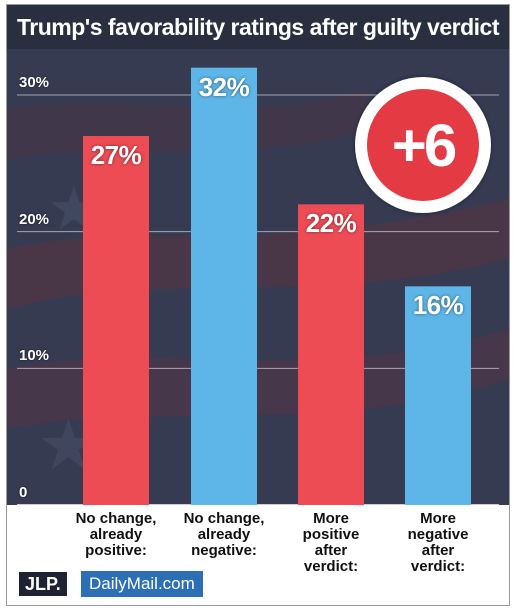  I want to click on bar-value-label: 27%, so click(116, 155).